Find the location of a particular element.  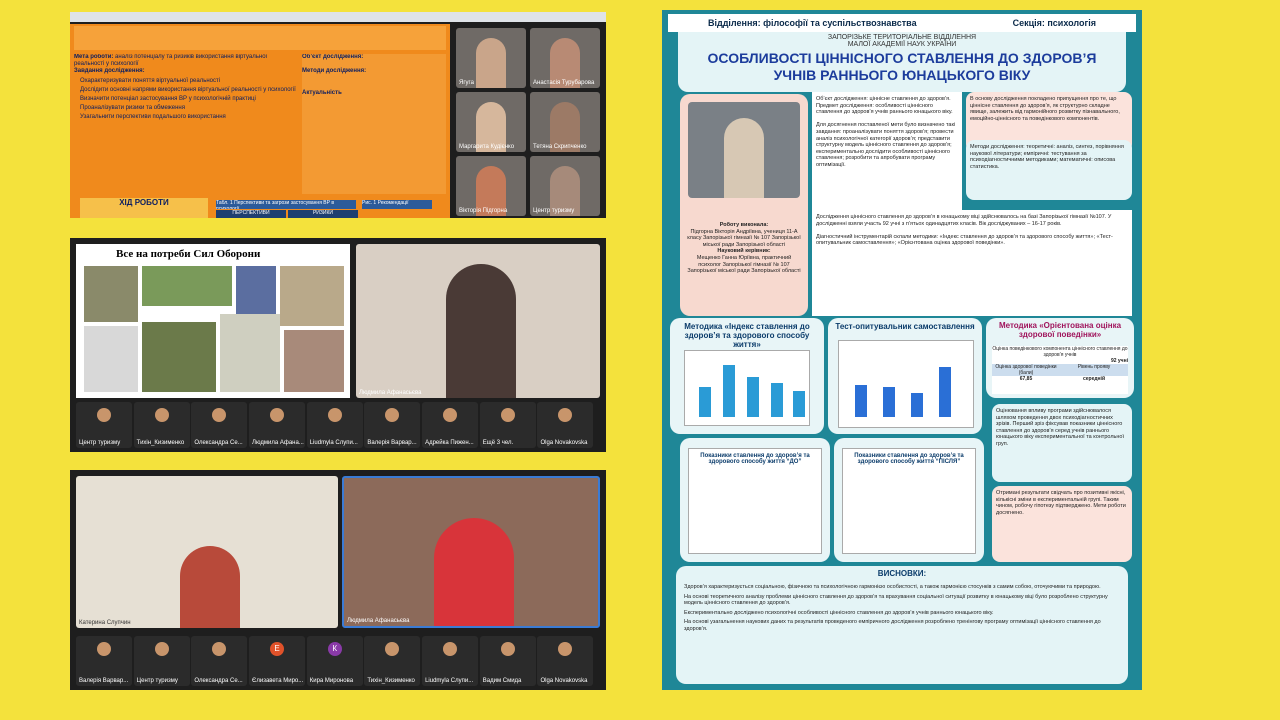

slide-title: Все на потреби Сил Оборони is located at coordinates (188, 254).